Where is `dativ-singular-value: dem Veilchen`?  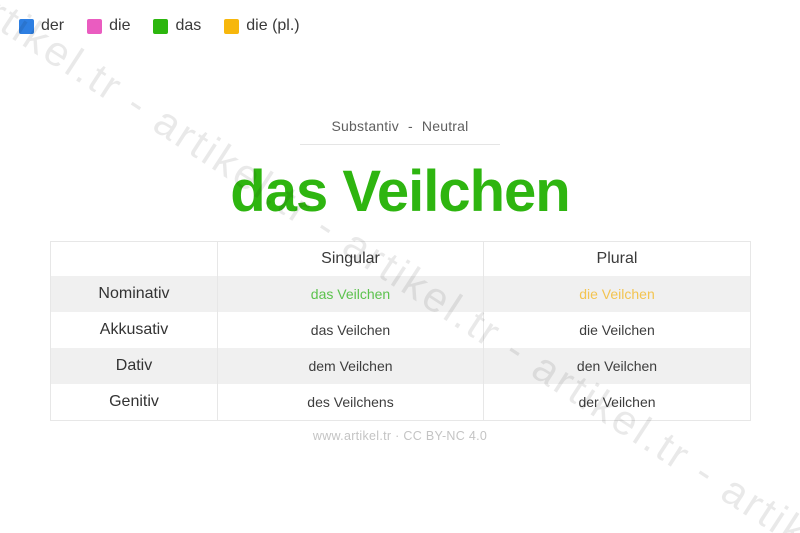
dativ-singular-value: dem Veilchen is located at coordinates (350, 366).